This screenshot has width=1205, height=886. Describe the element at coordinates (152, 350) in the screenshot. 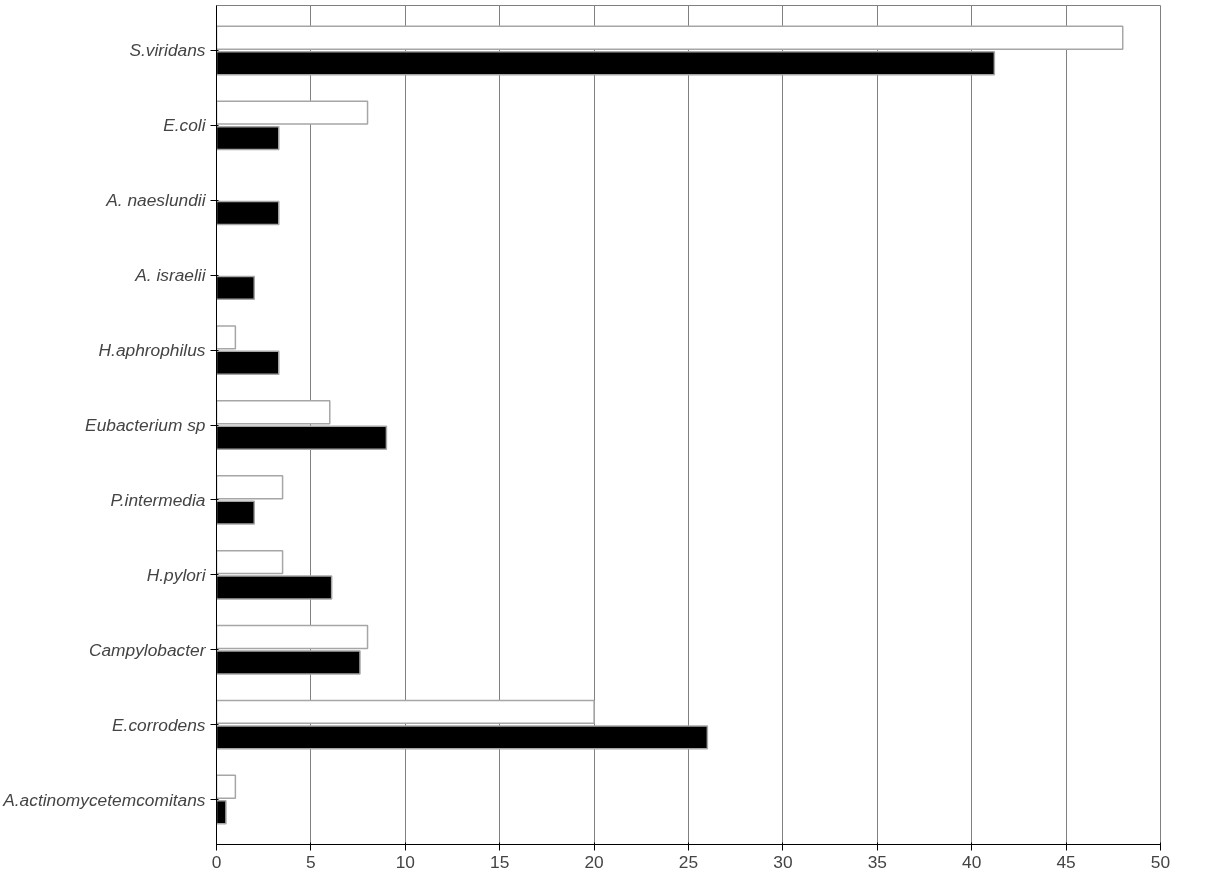

I see `y-tick-label: H.aphrophilus` at that location.